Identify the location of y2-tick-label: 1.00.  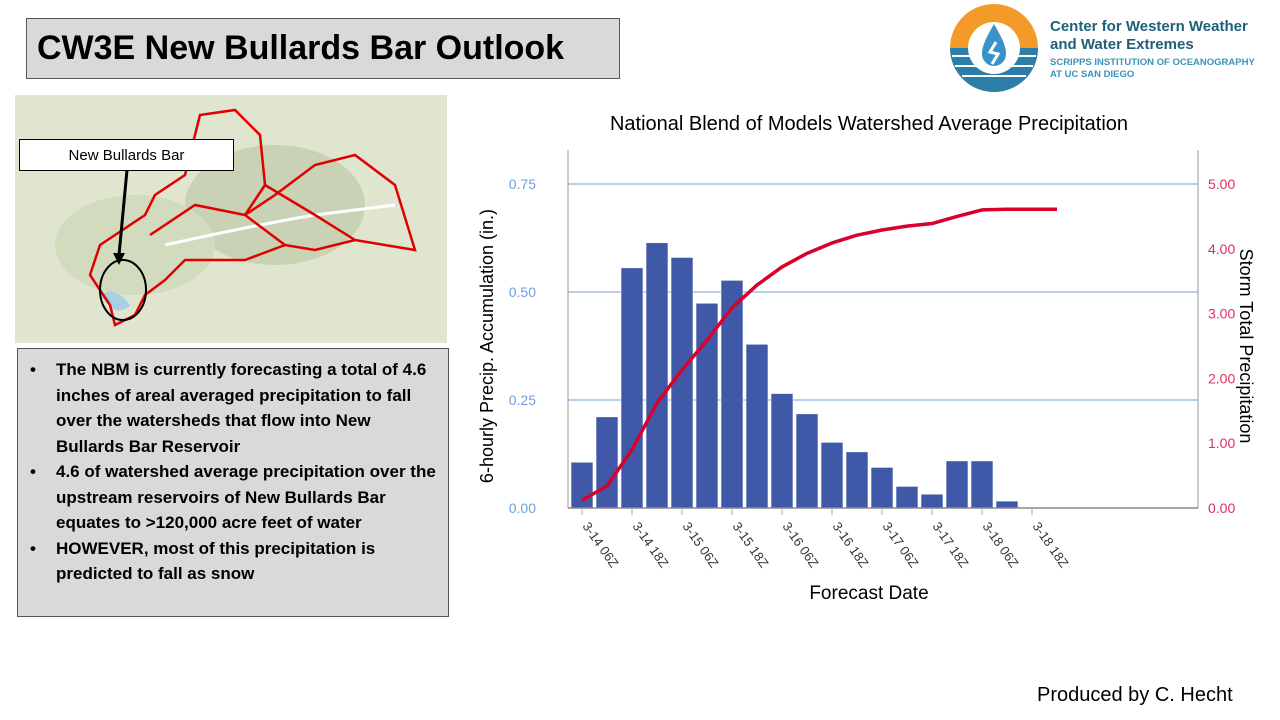
(1221, 443).